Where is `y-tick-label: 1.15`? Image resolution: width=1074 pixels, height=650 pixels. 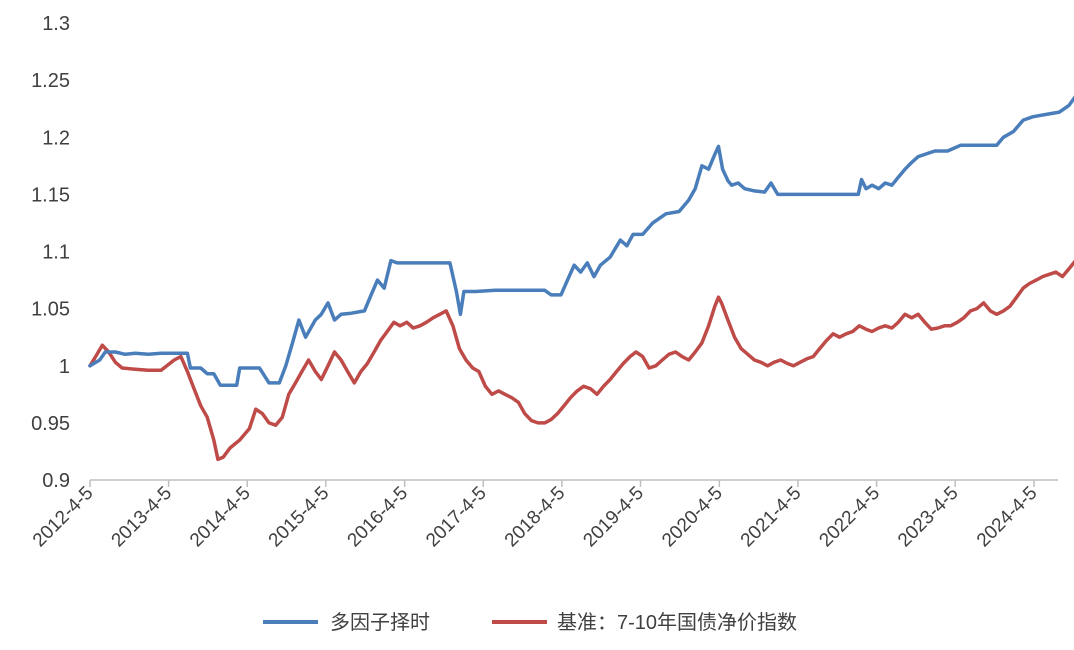
y-tick-label: 1.15 is located at coordinates (50, 195).